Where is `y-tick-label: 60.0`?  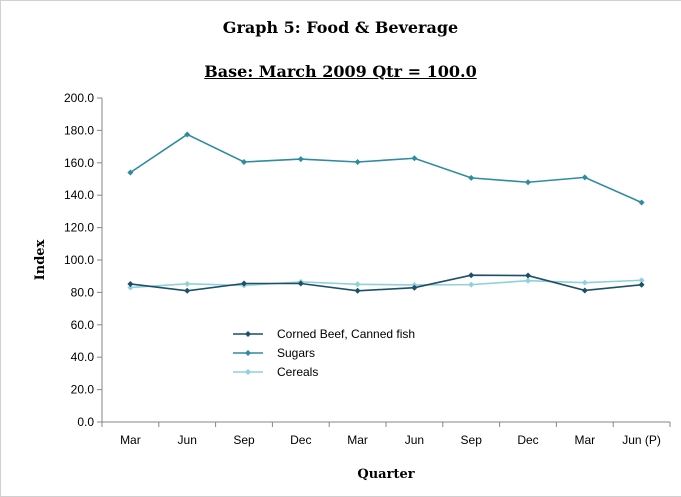 y-tick-label: 60.0 is located at coordinates (83, 325).